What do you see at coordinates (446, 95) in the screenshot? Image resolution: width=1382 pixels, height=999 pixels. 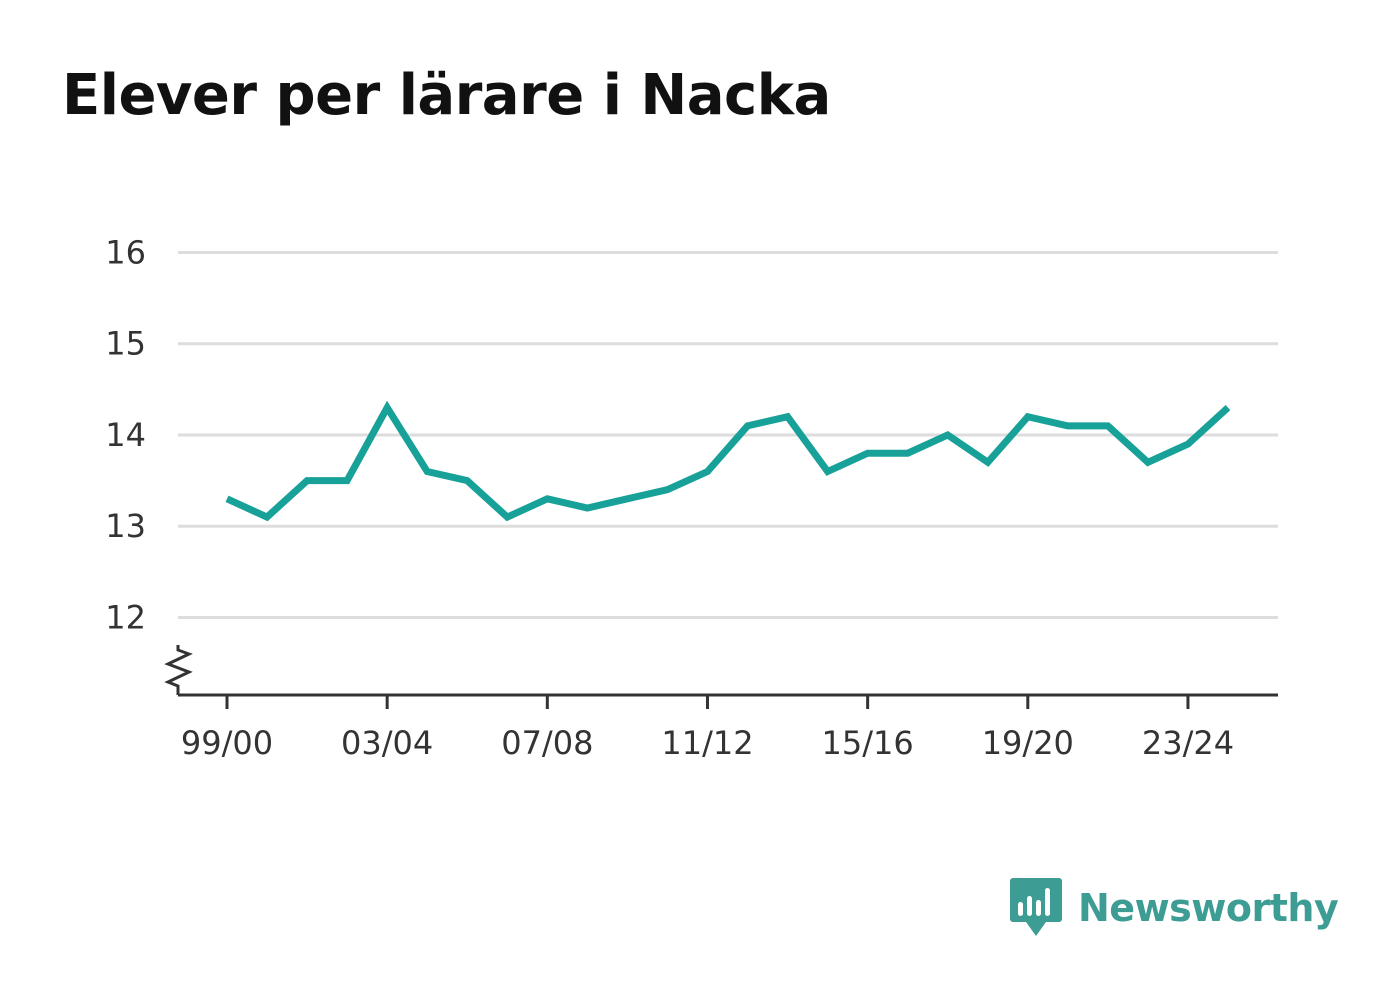 I see `chart-title: Elever per lärare i Nacka` at bounding box center [446, 95].